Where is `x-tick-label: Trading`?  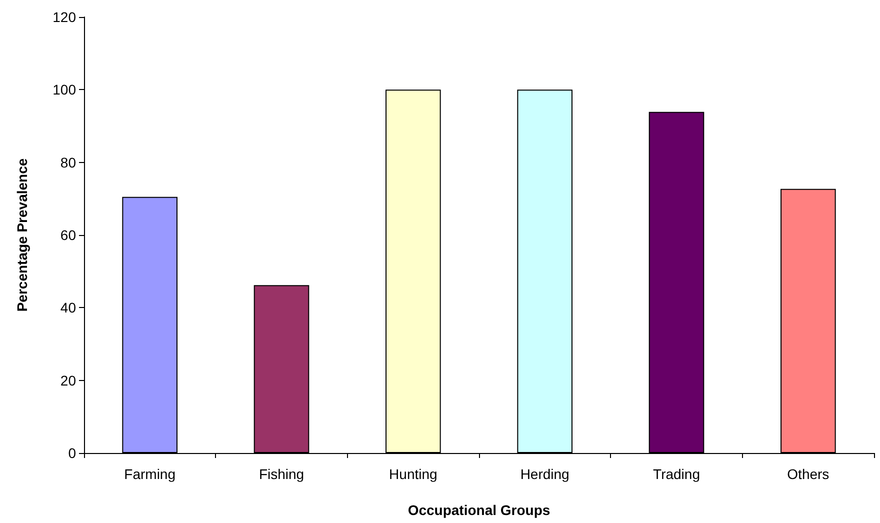
x-tick-label: Trading is located at coordinates (676, 474).